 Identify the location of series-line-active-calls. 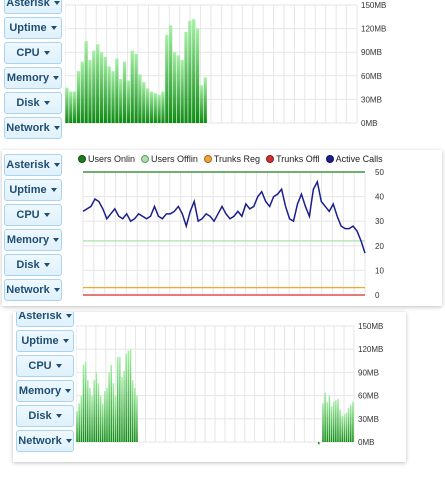
(224, 216).